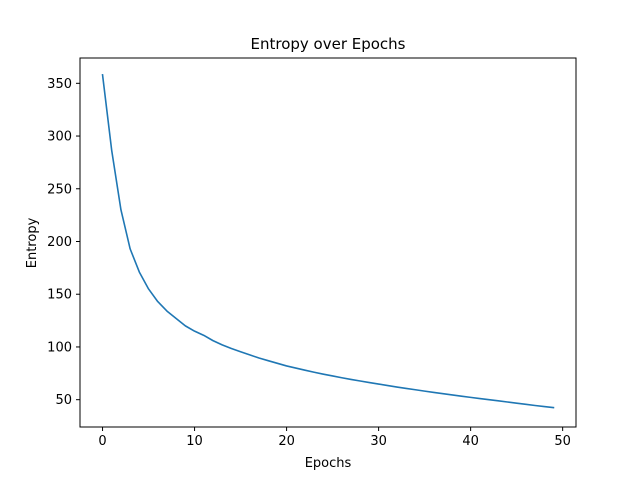 This screenshot has width=640, height=480. What do you see at coordinates (327, 44) in the screenshot?
I see `chart-title: Entropy over Epochs` at bounding box center [327, 44].